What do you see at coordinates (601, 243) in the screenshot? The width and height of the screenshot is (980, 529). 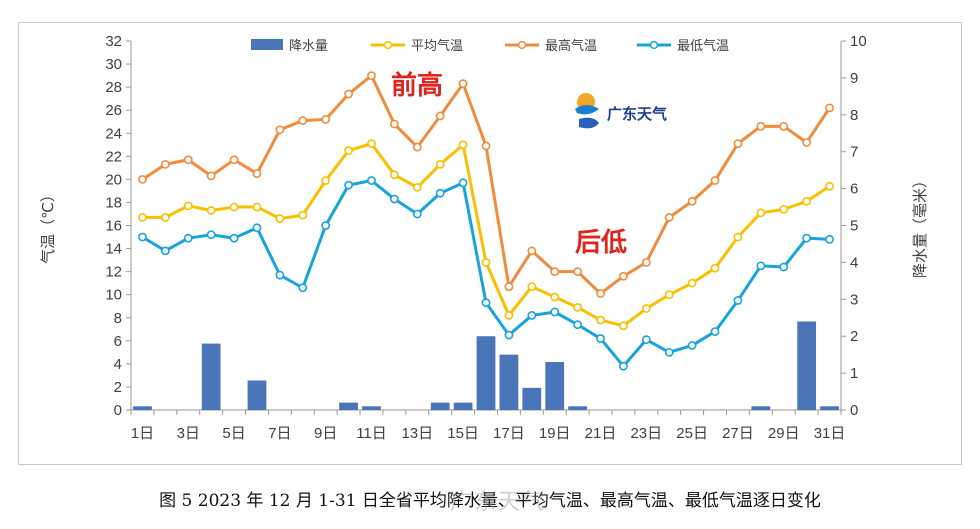 I see `annotation-late-low: 后低` at bounding box center [601, 243].